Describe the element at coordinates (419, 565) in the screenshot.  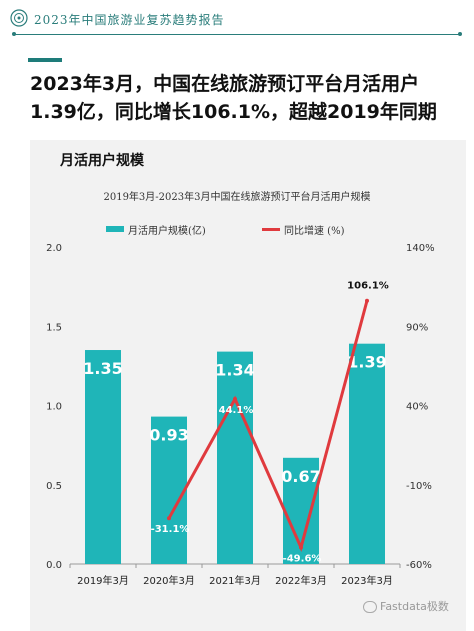
I see `y-right-tick-label: -60%` at that location.